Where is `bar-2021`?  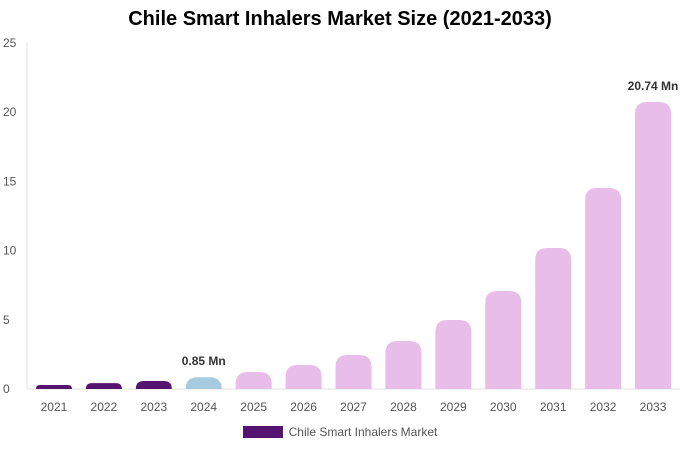
bar-2021 is located at coordinates (53, 386).